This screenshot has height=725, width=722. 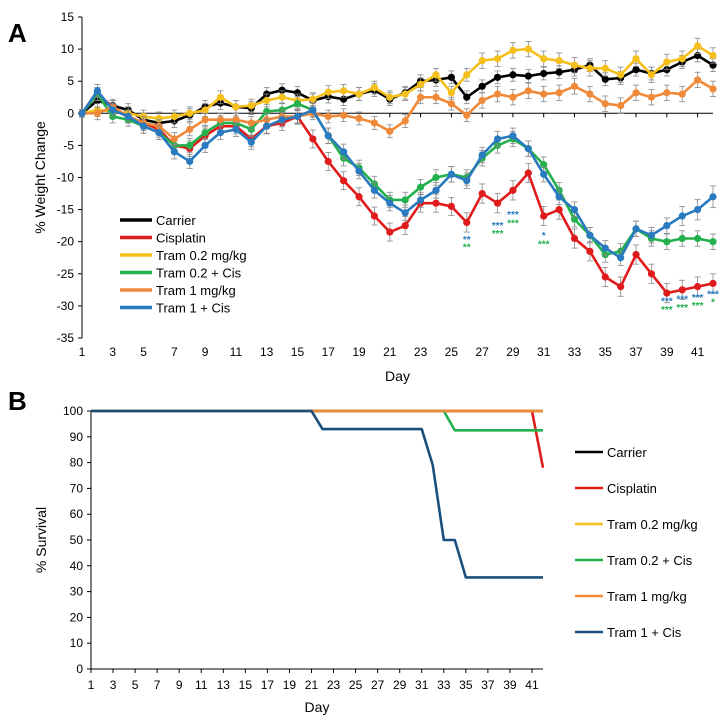 What do you see at coordinates (201, 685) in the screenshot?
I see `b-x-tick-label: 11` at bounding box center [201, 685].